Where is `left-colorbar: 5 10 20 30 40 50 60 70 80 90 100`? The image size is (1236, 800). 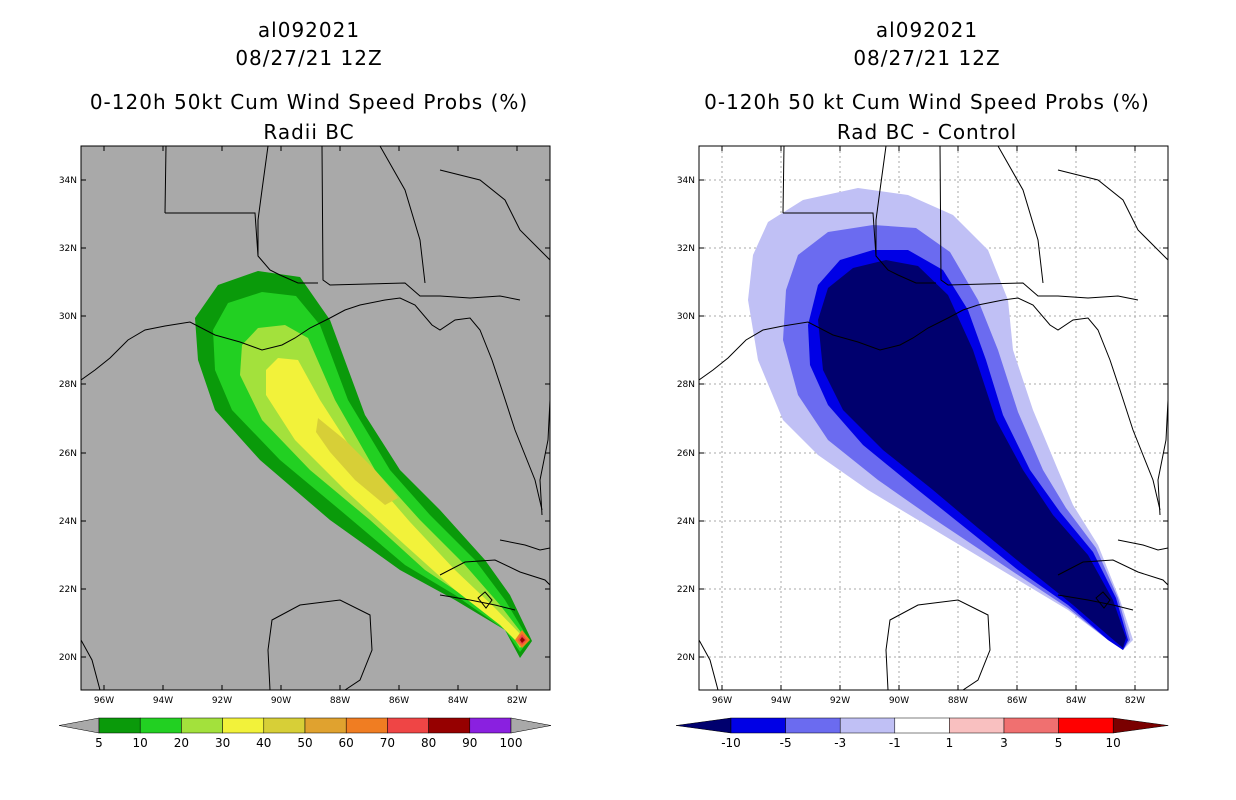 left-colorbar: 5 10 20 30 40 50 60 70 80 90 100 is located at coordinates (305, 733).